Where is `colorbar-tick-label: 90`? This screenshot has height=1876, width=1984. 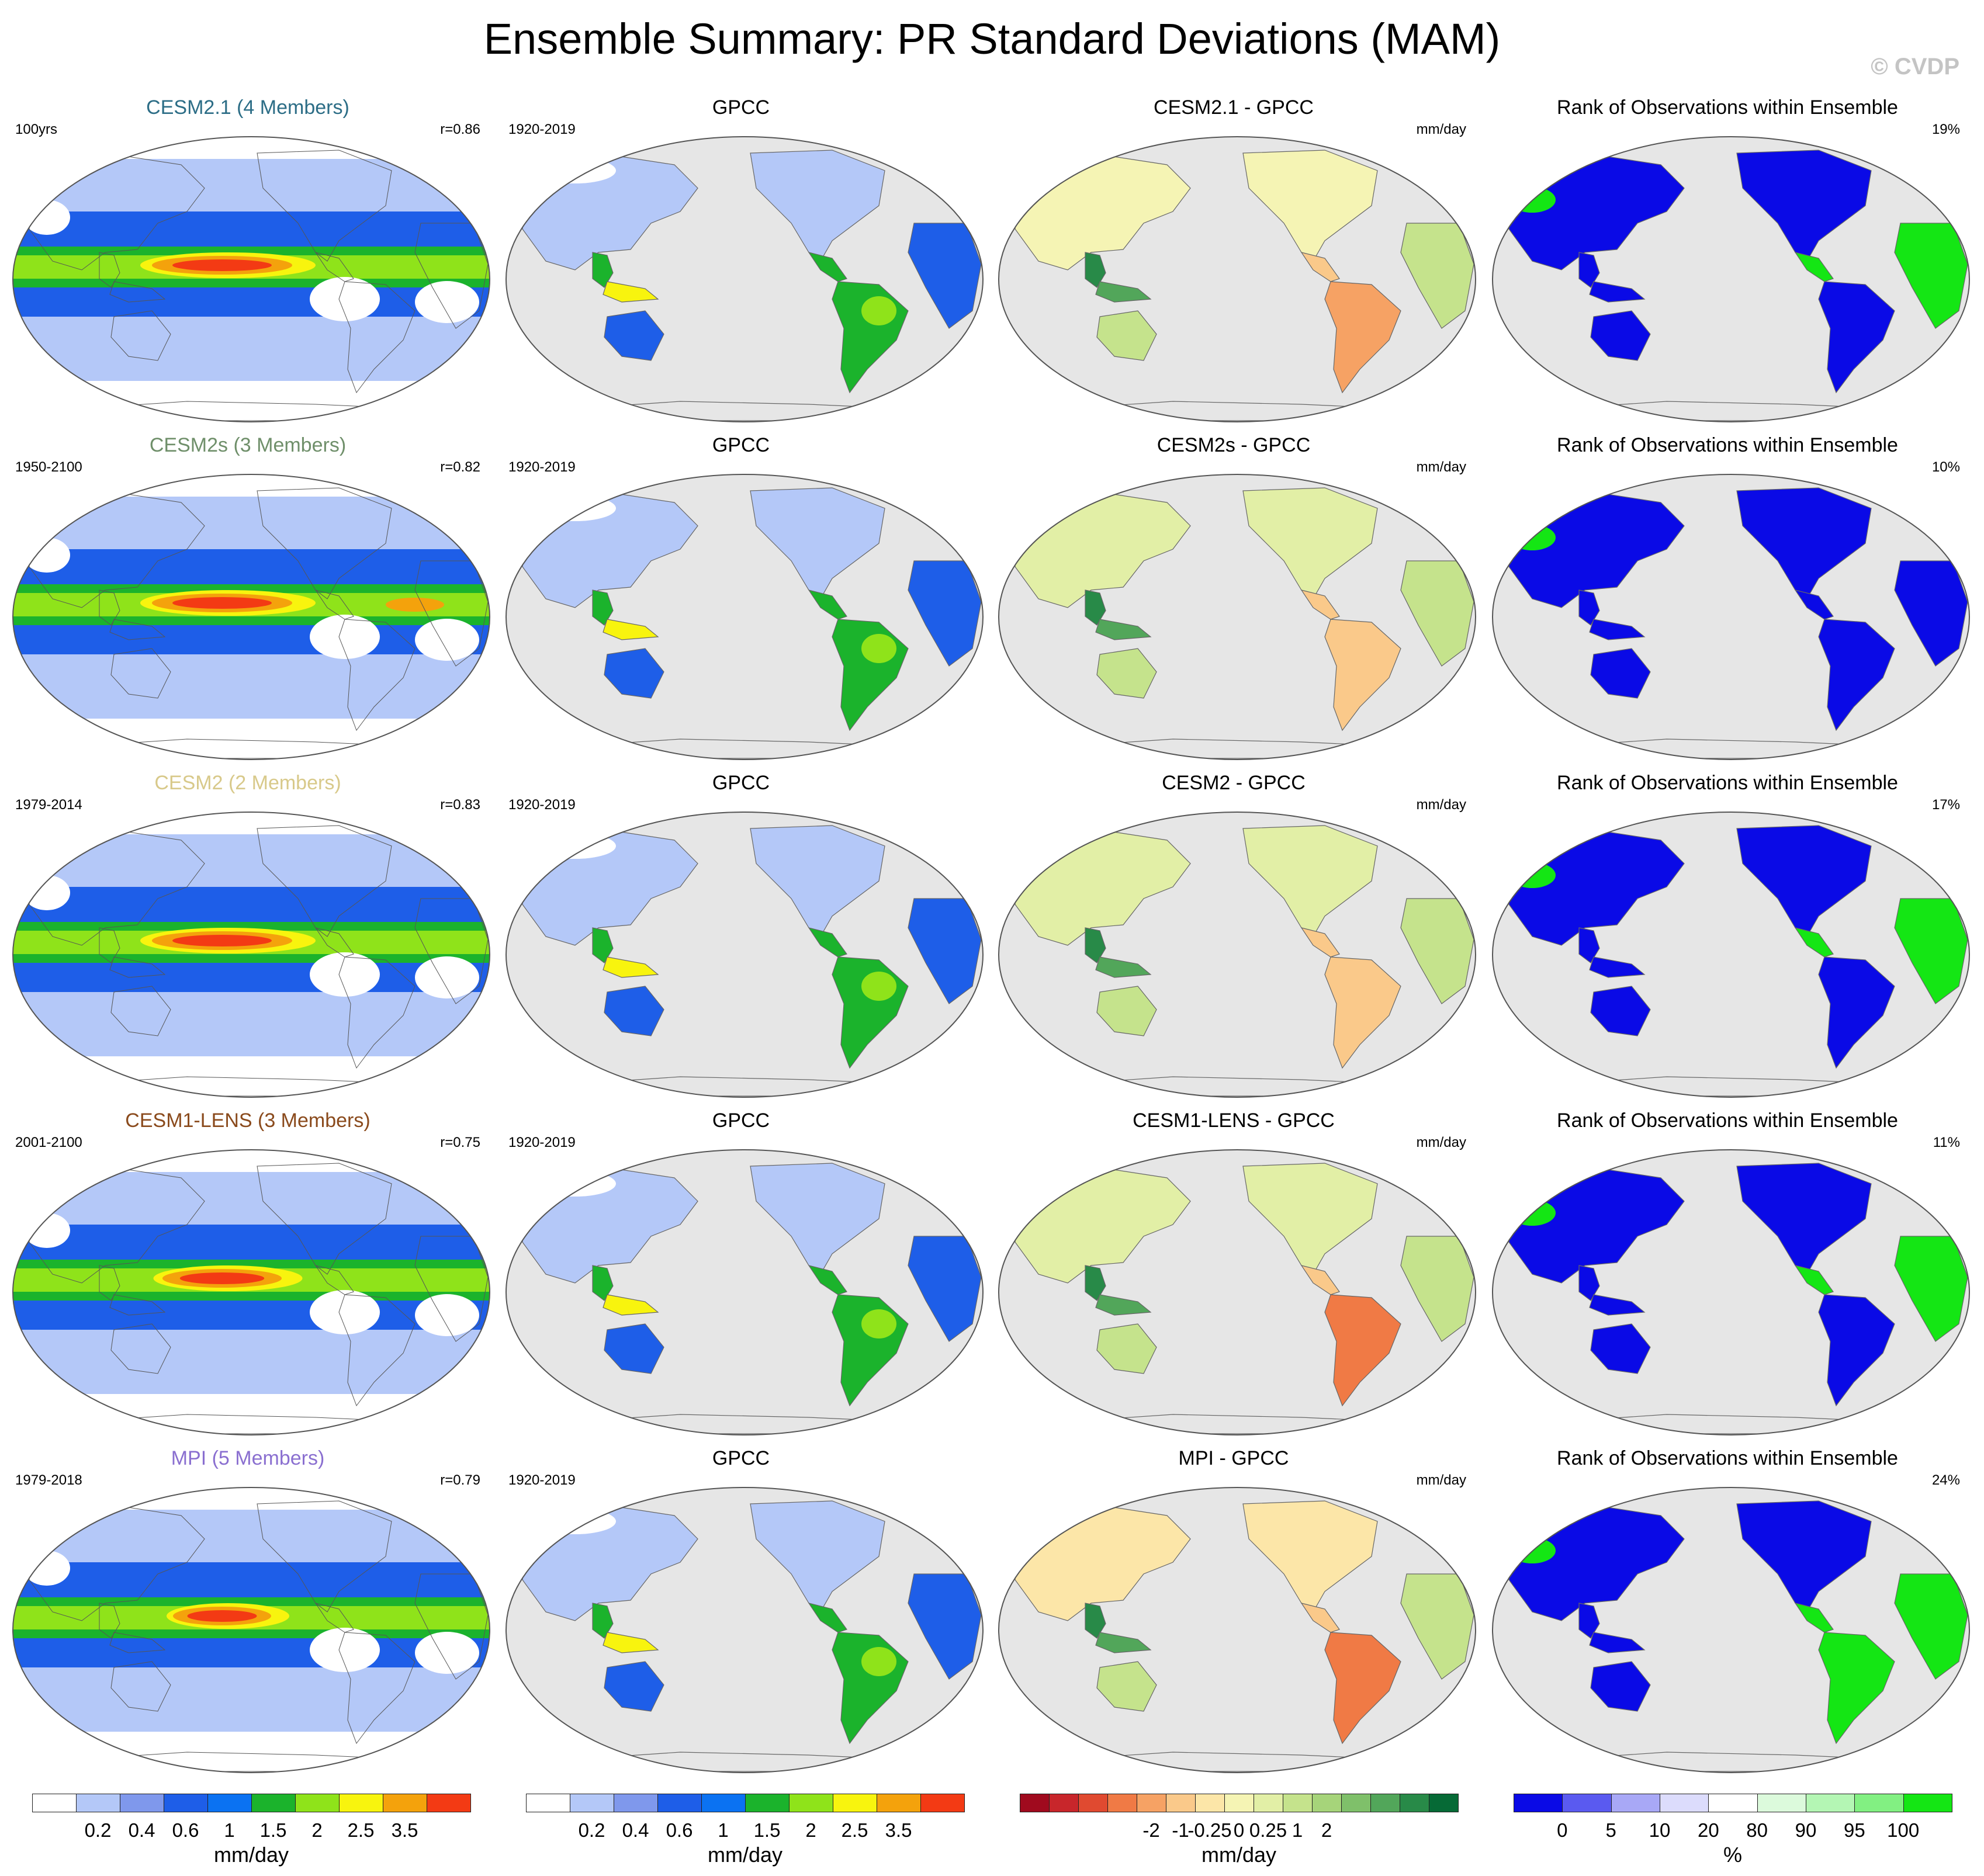
colorbar-tick-label: 90 is located at coordinates (1806, 1830).